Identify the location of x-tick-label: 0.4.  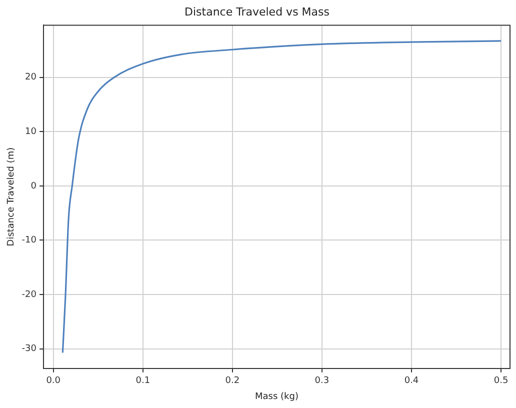
(411, 381).